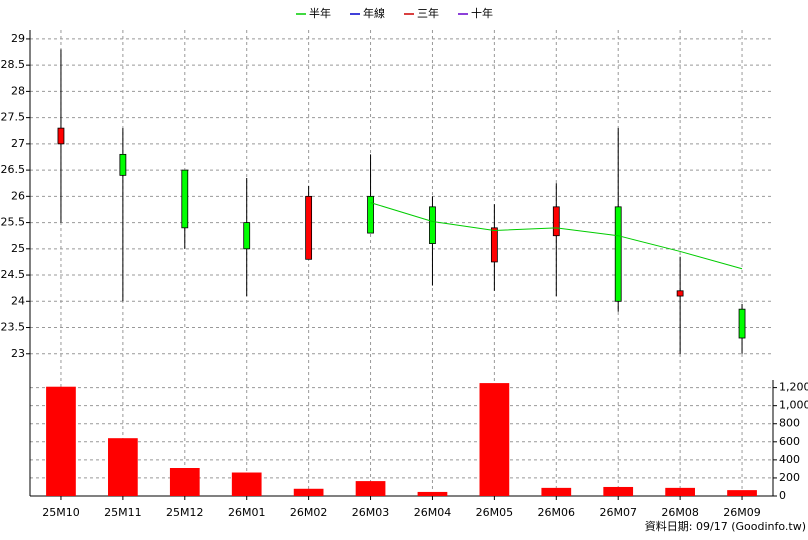 The height and width of the screenshot is (540, 808). Describe the element at coordinates (13, 274) in the screenshot. I see `y-tick-label: 24.5` at that location.